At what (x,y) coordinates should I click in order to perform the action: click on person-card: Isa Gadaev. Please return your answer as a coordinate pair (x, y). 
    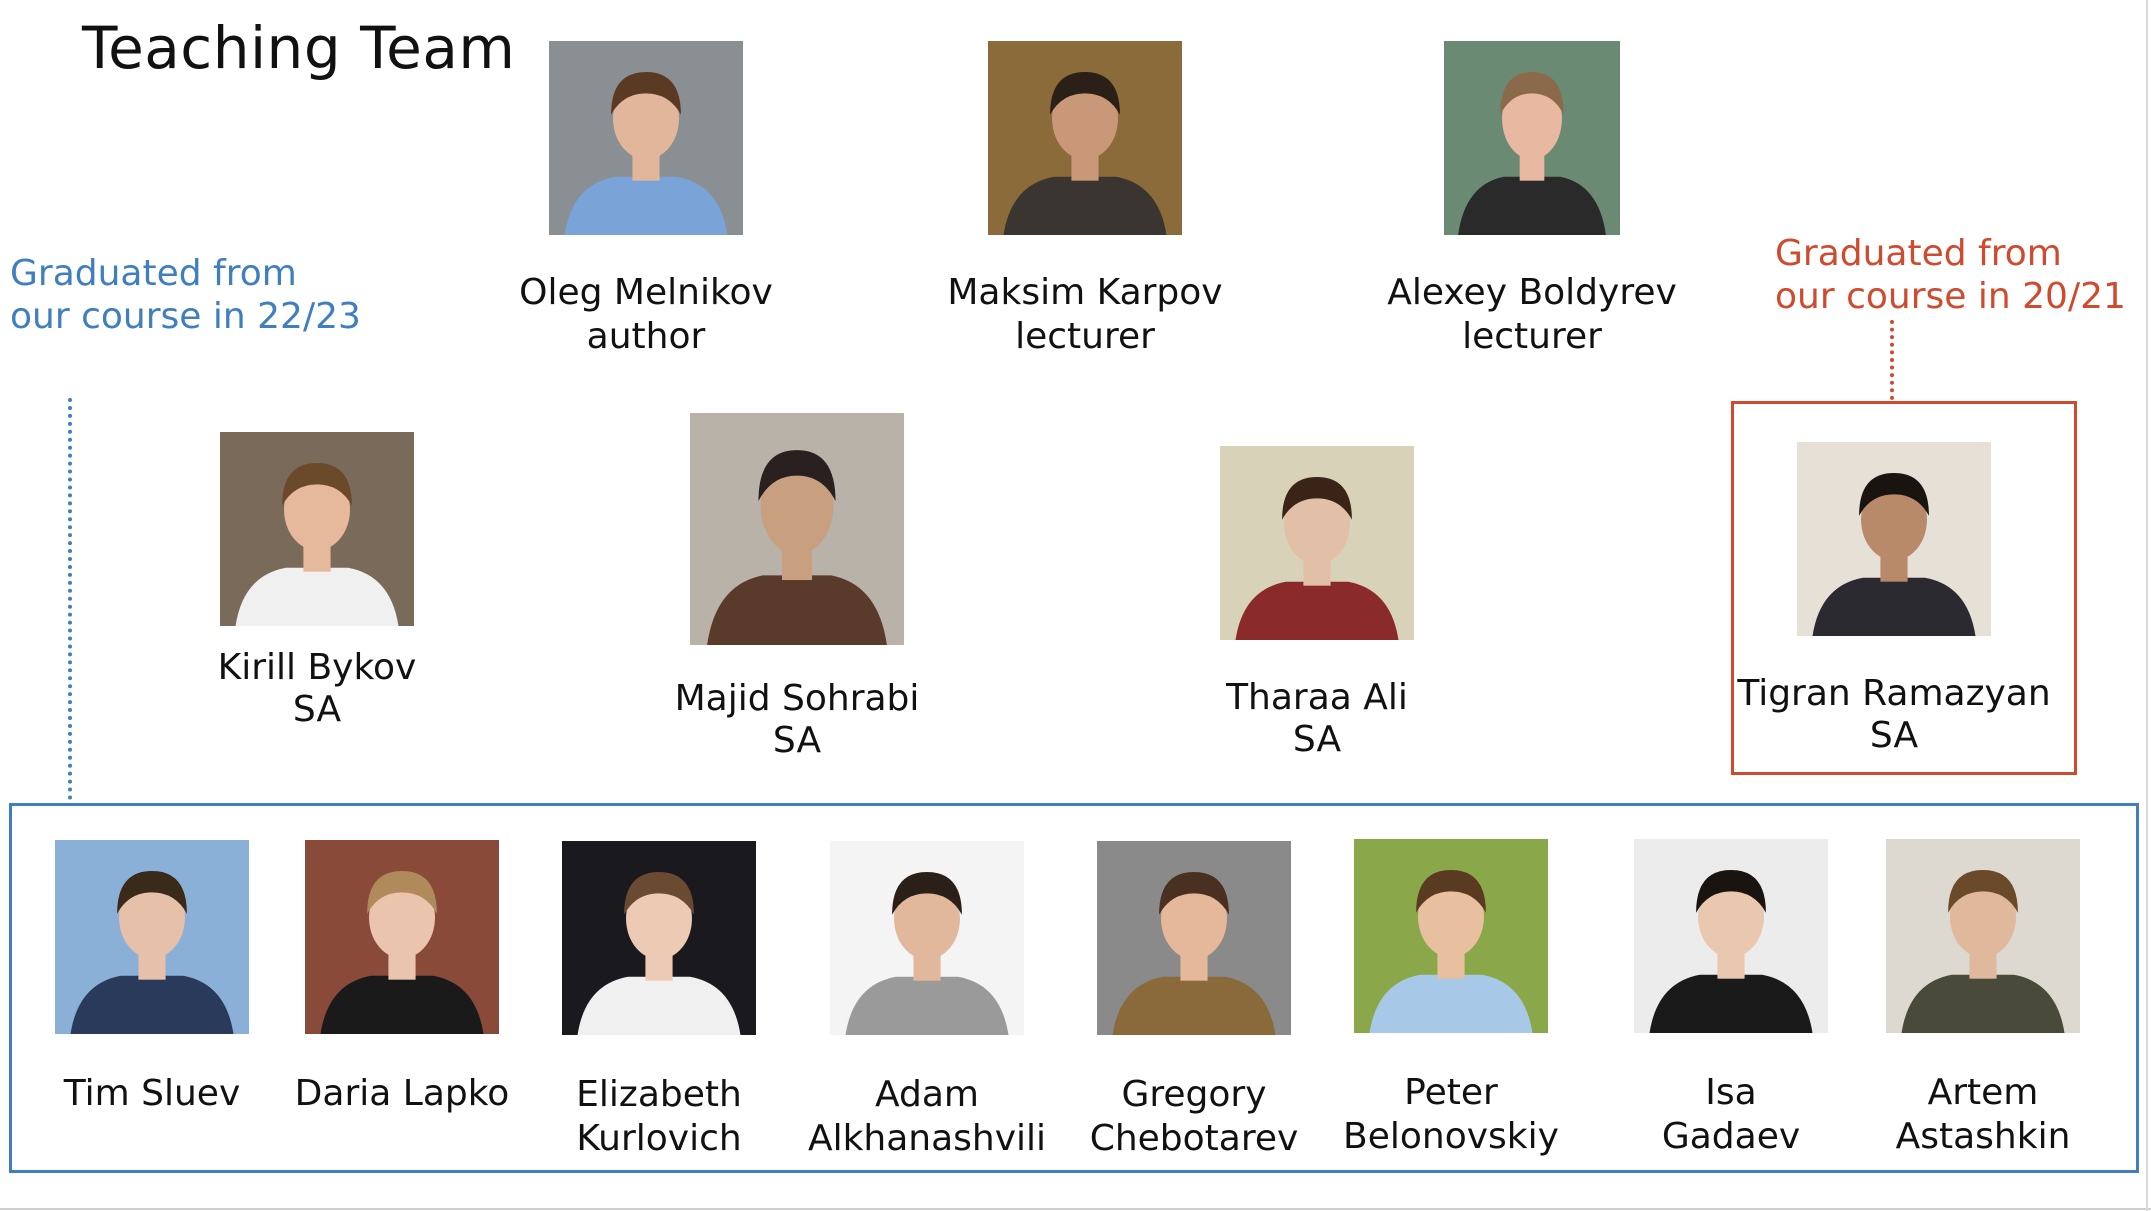
    Looking at the image, I should click on (1731, 999).